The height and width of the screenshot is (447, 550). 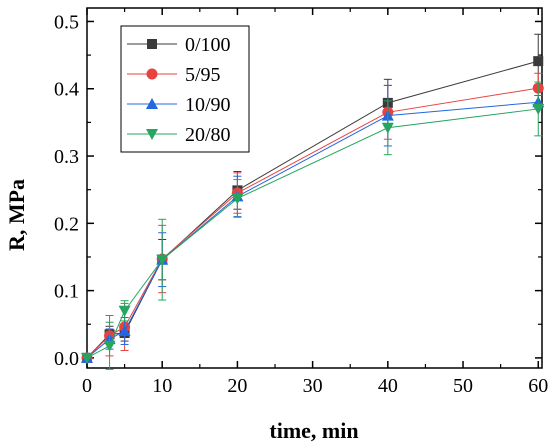 I want to click on x-tick-label: 40, so click(x=388, y=386).